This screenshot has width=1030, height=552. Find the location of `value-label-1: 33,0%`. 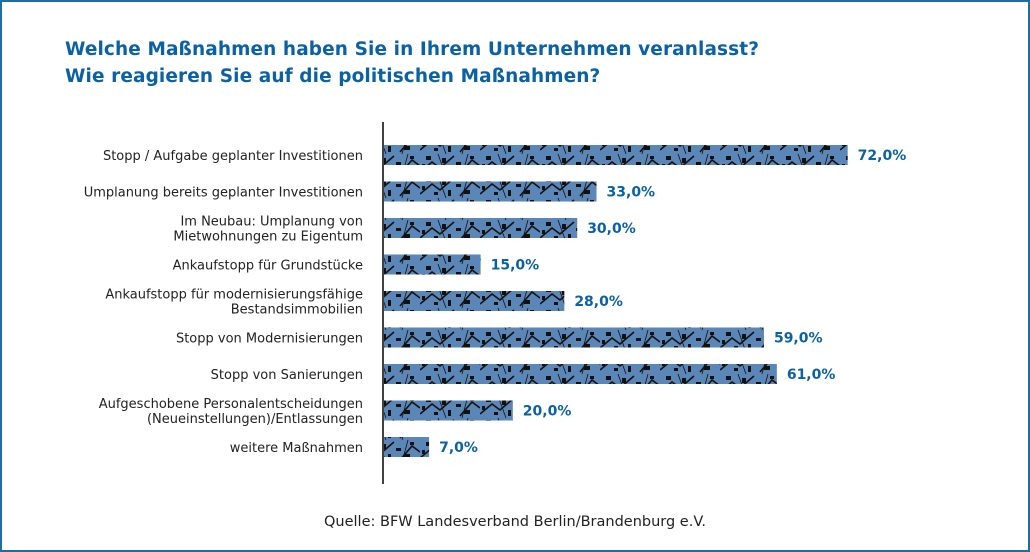

value-label-1: 33,0% is located at coordinates (631, 193).